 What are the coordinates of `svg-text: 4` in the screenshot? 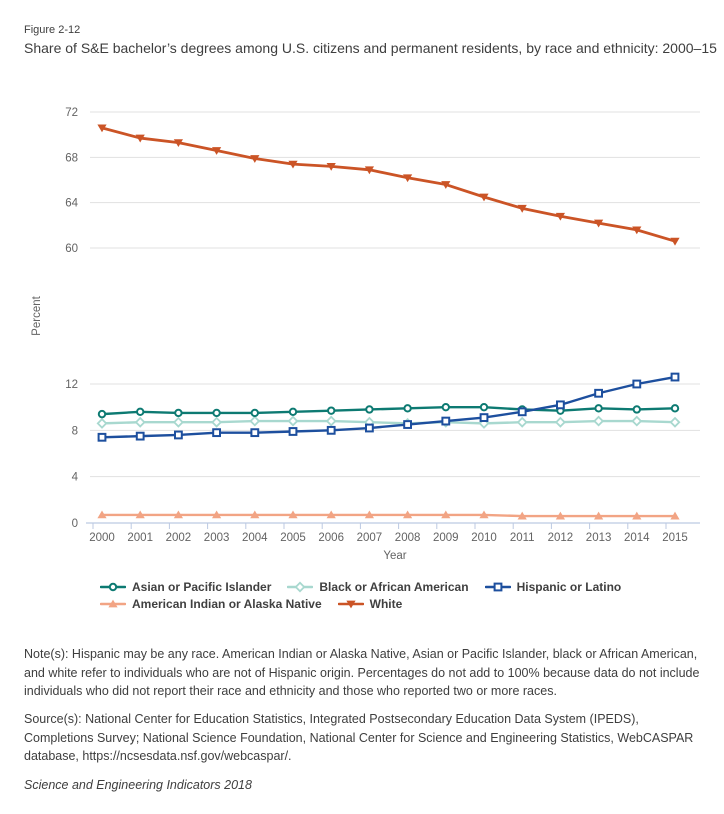 It's located at (75, 478).